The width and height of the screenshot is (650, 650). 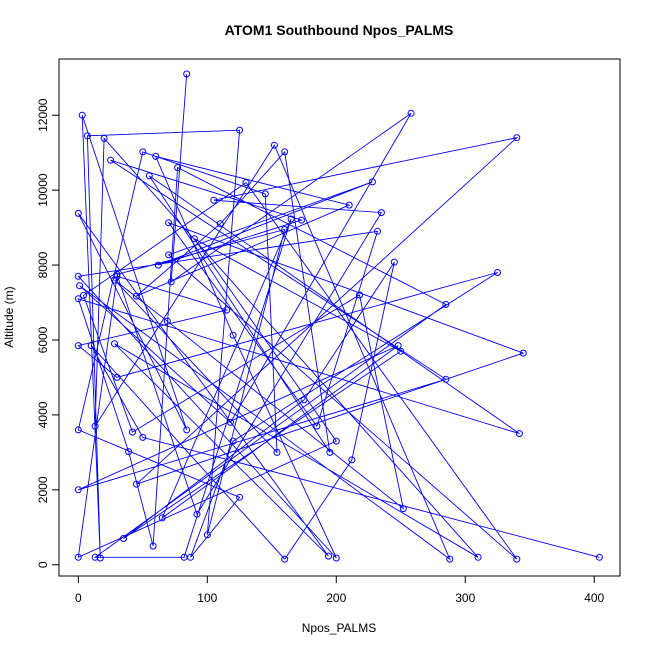 What do you see at coordinates (43, 264) in the screenshot?
I see `y-tick-label: 8000` at bounding box center [43, 264].